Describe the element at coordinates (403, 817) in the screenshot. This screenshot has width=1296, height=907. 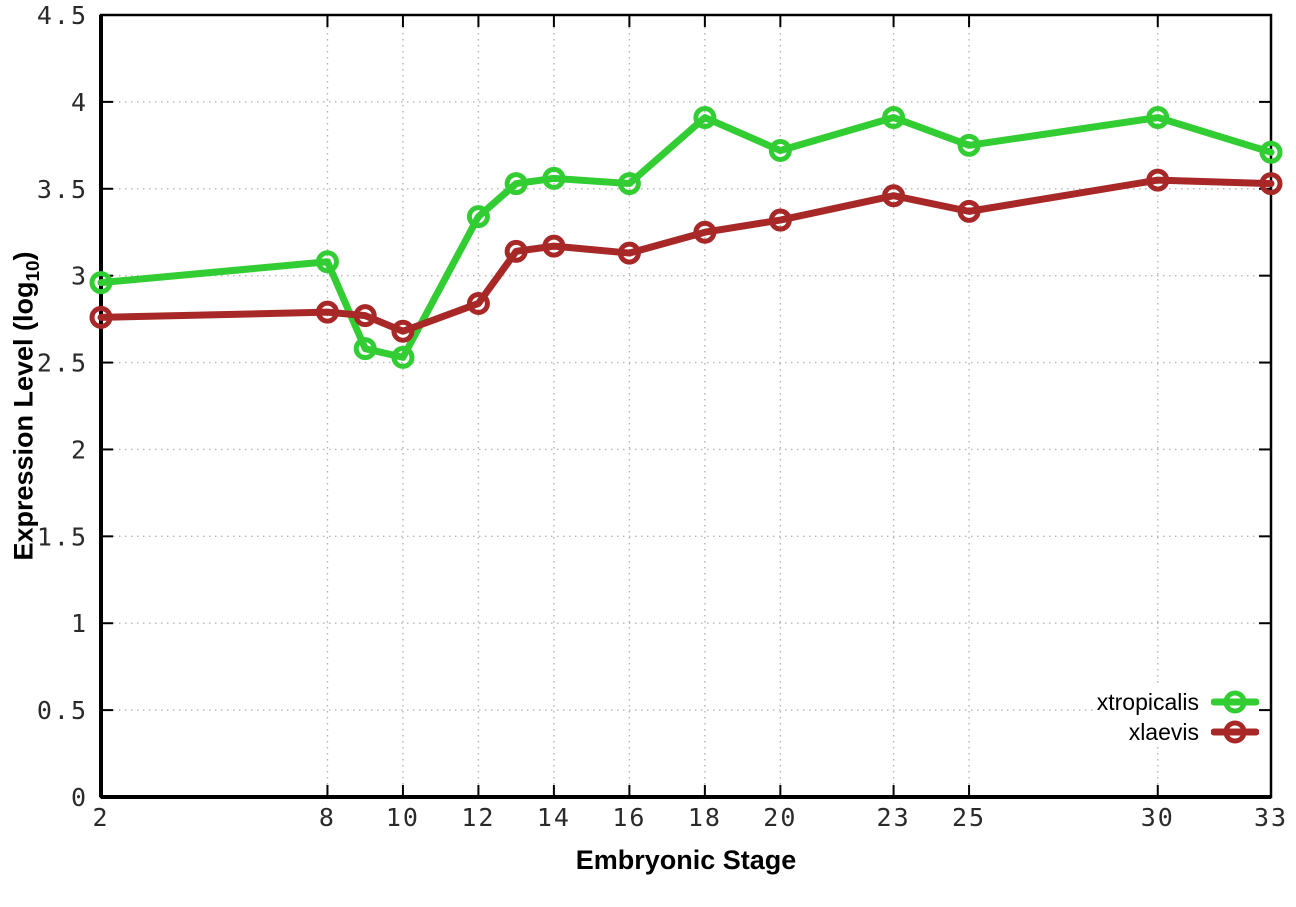
I see `x-tick-label-10: 10` at that location.